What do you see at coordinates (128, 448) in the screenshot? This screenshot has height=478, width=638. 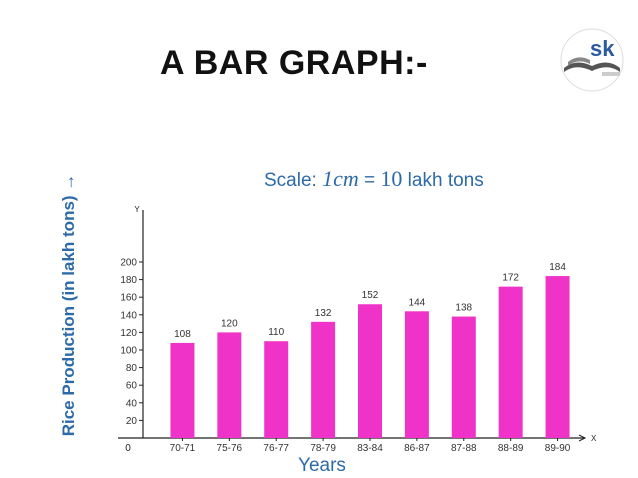 I see `origin-label: 0` at bounding box center [128, 448].